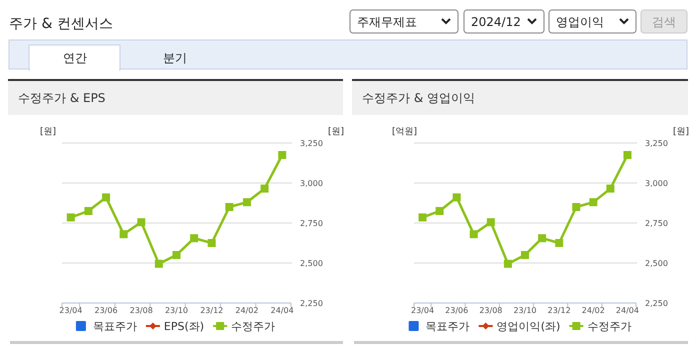 This screenshot has height=349, width=695. I want to click on legend-label: EPS(좌), so click(184, 326).